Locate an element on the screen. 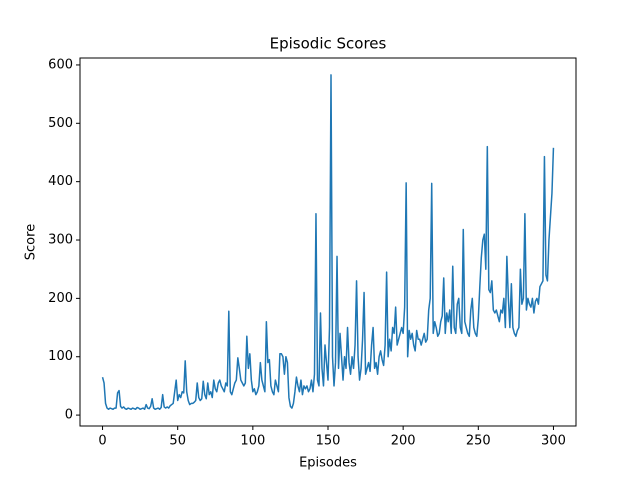 Image resolution: width=640 pixels, height=480 pixels. x-tick-label: 50 is located at coordinates (177, 441).